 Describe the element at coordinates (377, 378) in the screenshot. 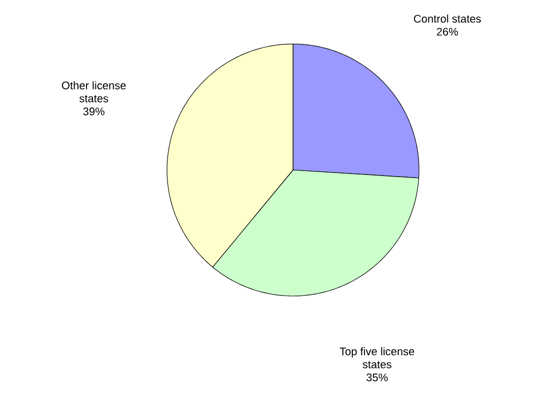

I see `data-label: 35%` at that location.